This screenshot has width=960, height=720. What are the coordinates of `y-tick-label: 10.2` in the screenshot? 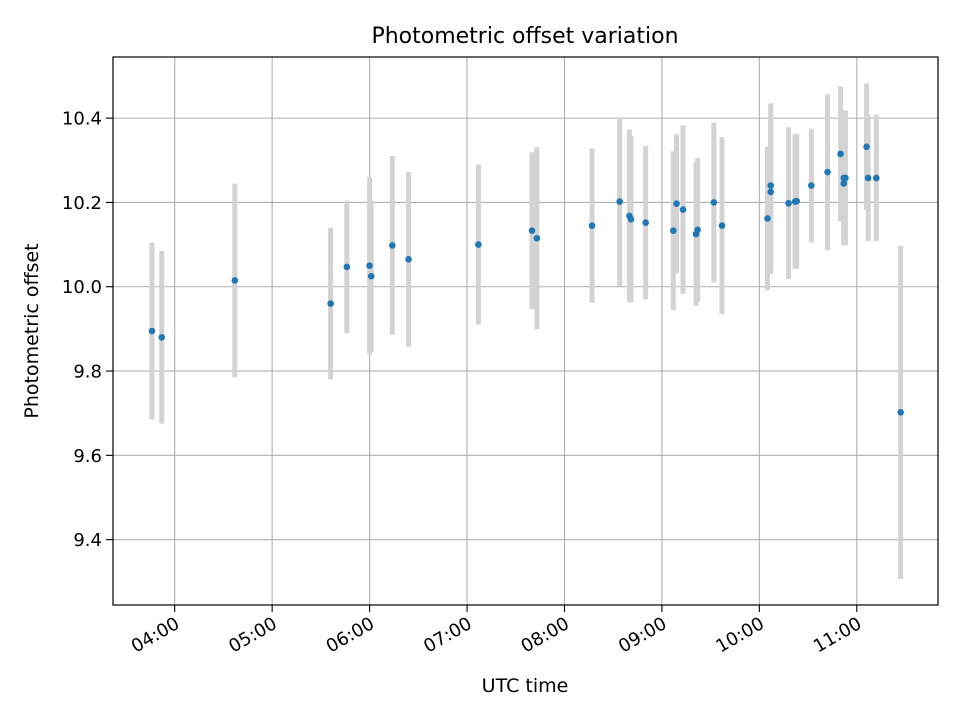 It's located at (82, 203).